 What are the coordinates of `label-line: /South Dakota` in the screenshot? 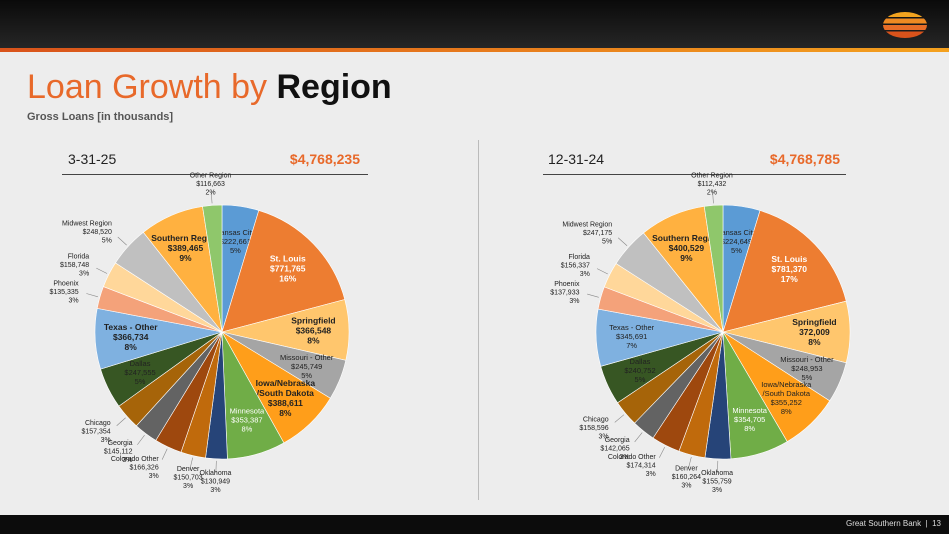 It's located at (786, 393).